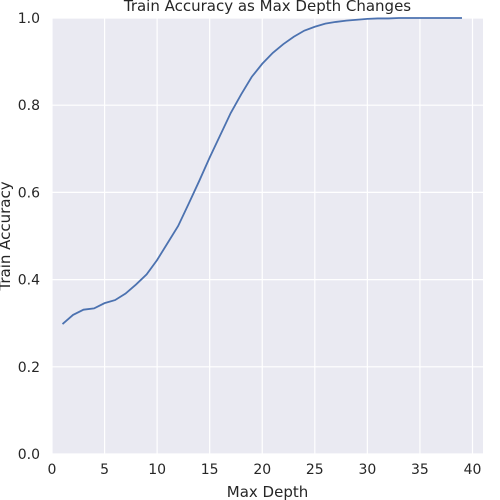  What do you see at coordinates (29, 368) in the screenshot?
I see `y-tick-label: 0.2` at bounding box center [29, 368].